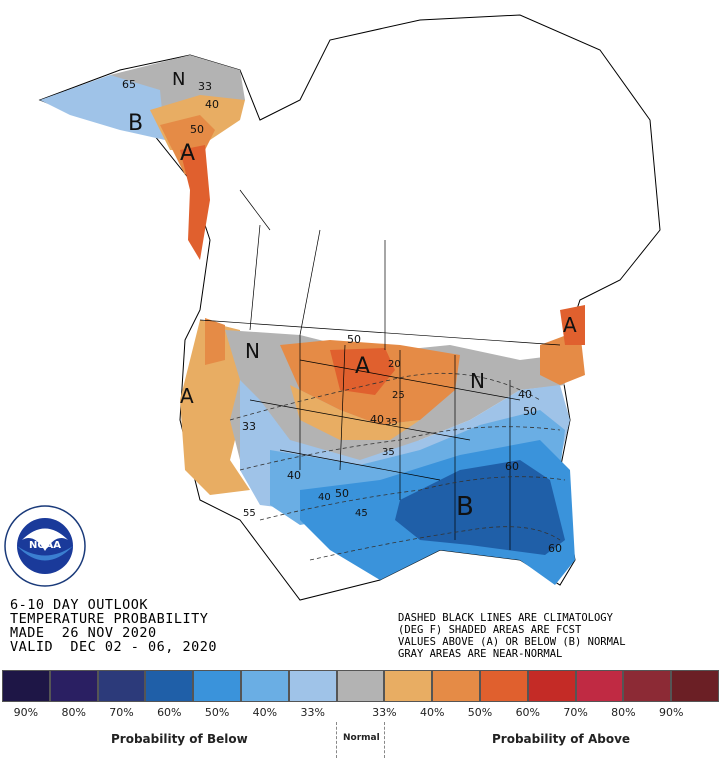  What do you see at coordinates (388, 452) in the screenshot?
I see `contour-label-16: 35` at bounding box center [388, 452].